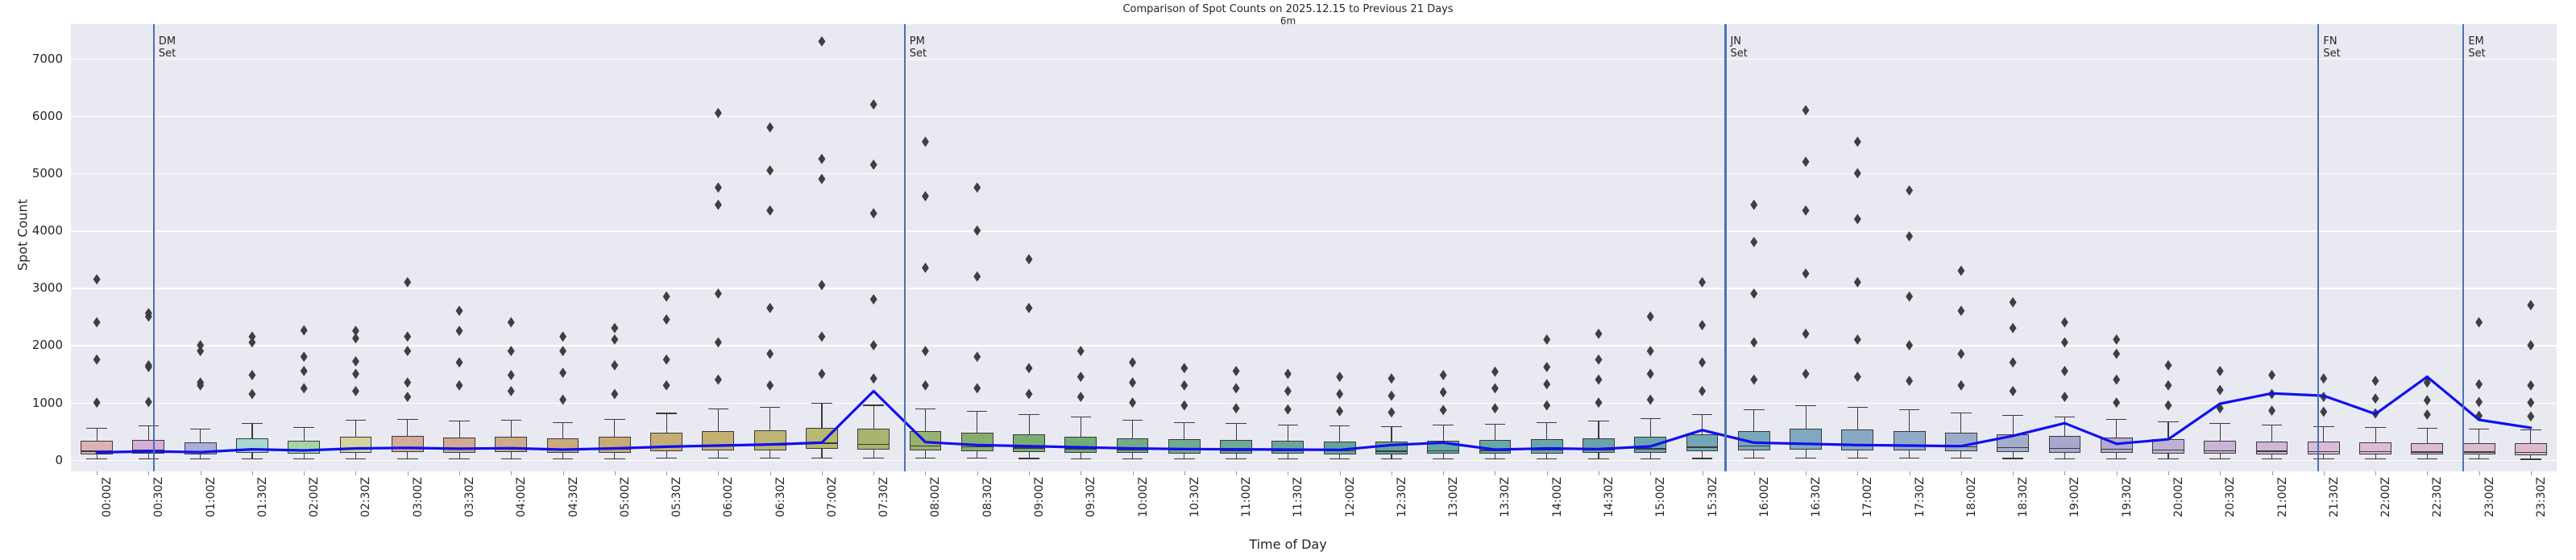  What do you see at coordinates (1971, 497) in the screenshot?
I see `x-tick-label: 18:00Z` at bounding box center [1971, 497].